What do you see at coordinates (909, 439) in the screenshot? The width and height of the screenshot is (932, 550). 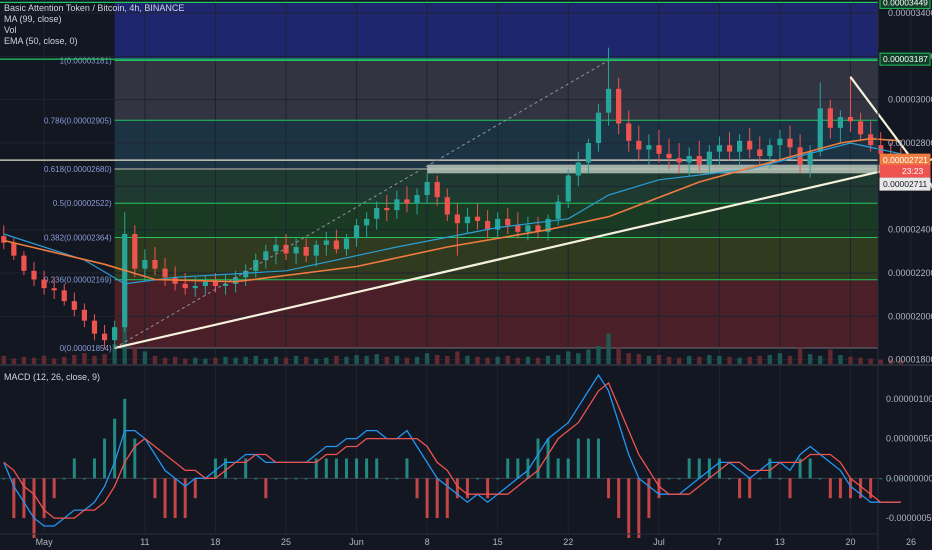 I see `macd-tick-label: 0.00000050` at bounding box center [909, 439].